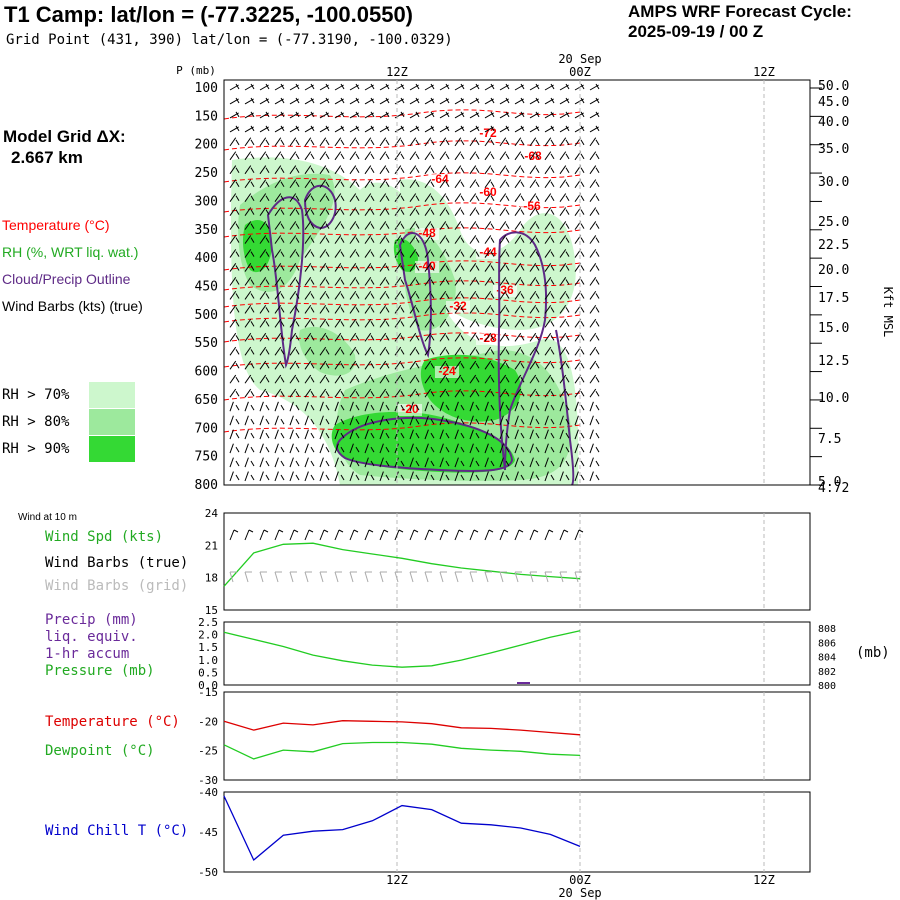 This screenshot has width=900, height=900. What do you see at coordinates (206, 400) in the screenshot?
I see `pressure-tick: 650` at bounding box center [206, 400].